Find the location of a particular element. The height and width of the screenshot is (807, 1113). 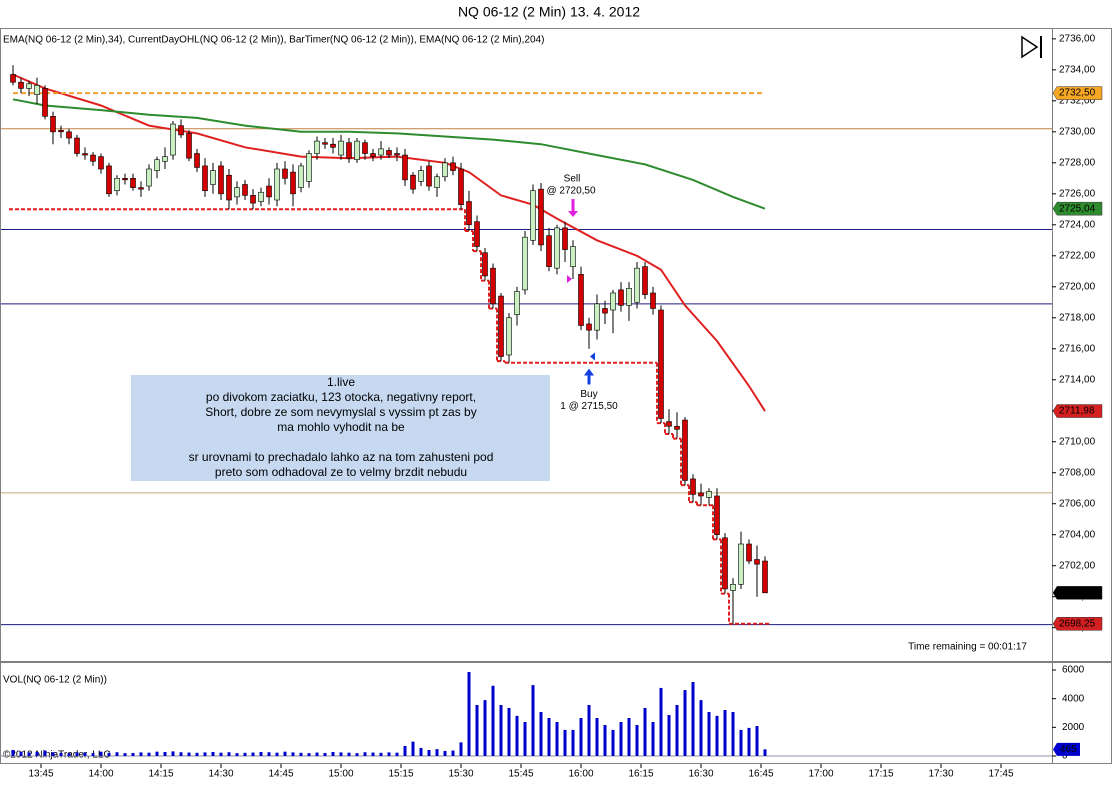

x-tick-label: 16:45 is located at coordinates (760, 774).